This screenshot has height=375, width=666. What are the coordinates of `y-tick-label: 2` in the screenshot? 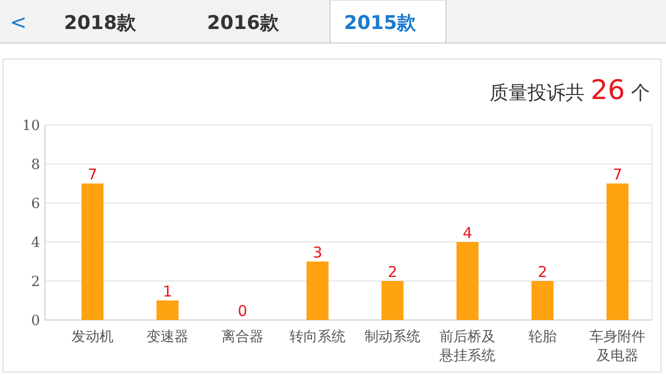 It's located at (35, 282).